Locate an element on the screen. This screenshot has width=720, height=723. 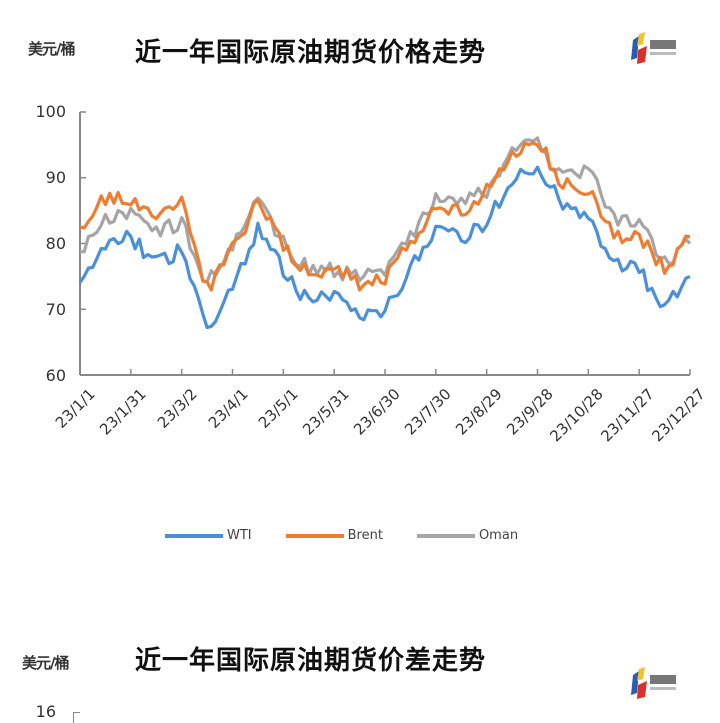
oman-swatch is located at coordinates (445, 535).